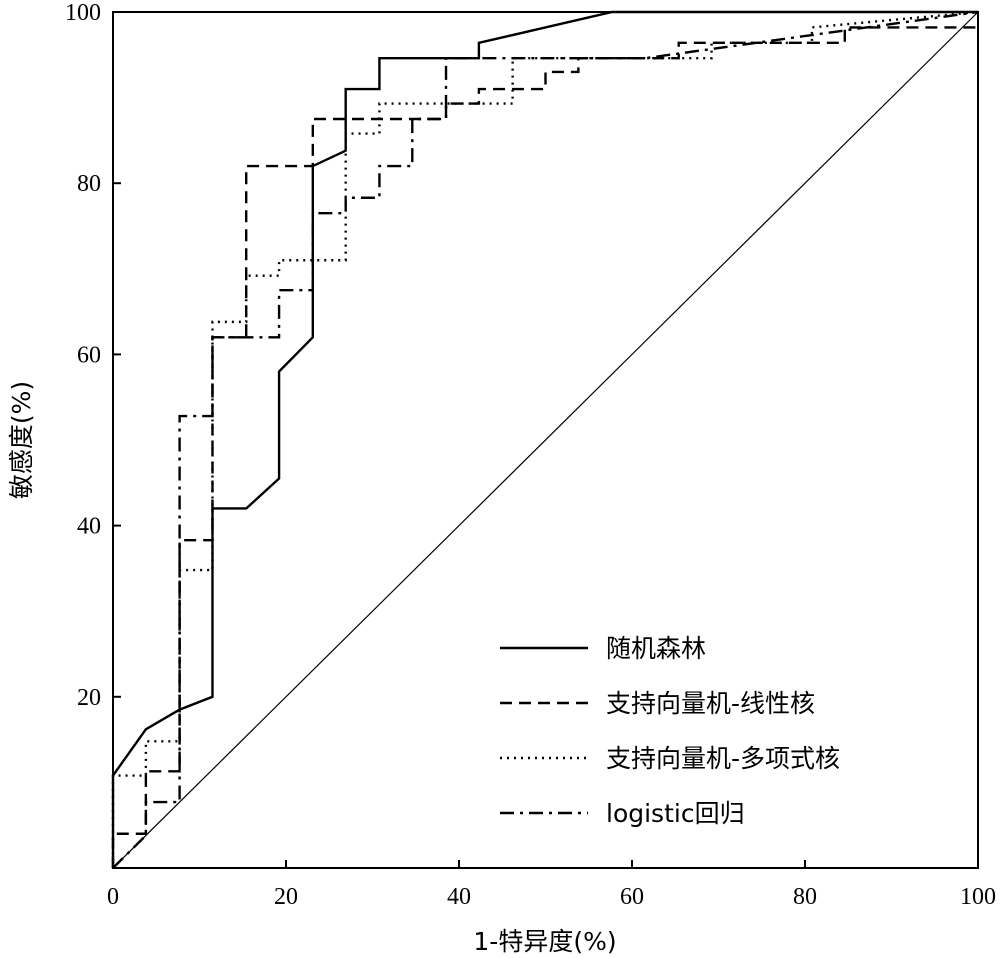  What do you see at coordinates (632, 897) in the screenshot?
I see `x-tick-label: 60` at bounding box center [632, 897].